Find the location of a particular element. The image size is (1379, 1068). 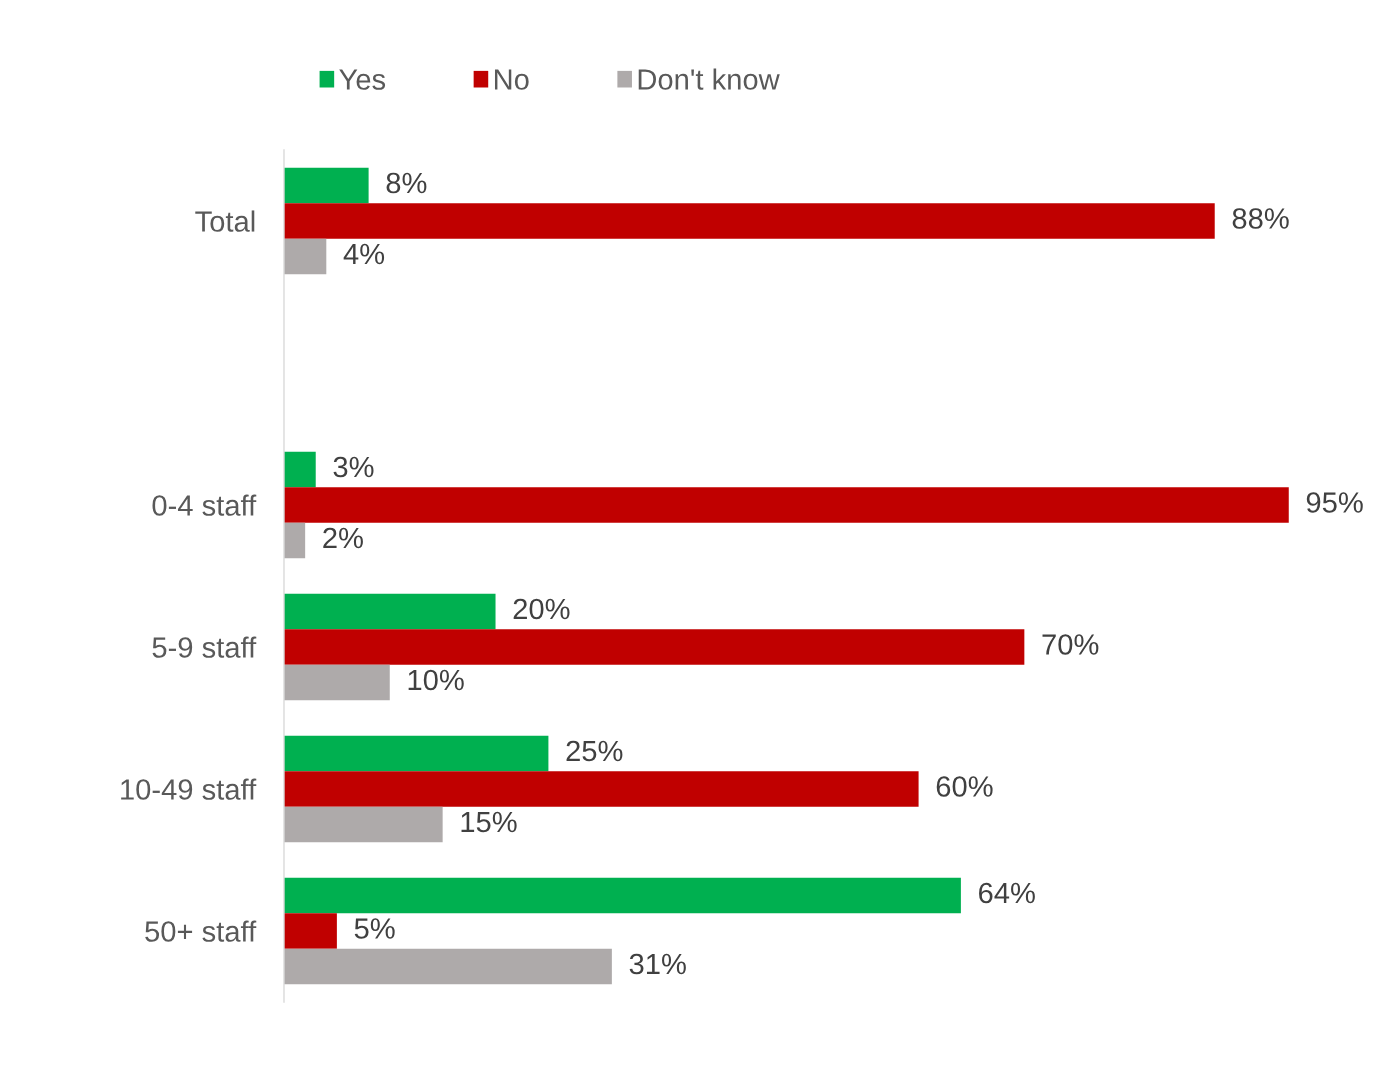

y-tick-label: 10-49 staff is located at coordinates (189, 789).